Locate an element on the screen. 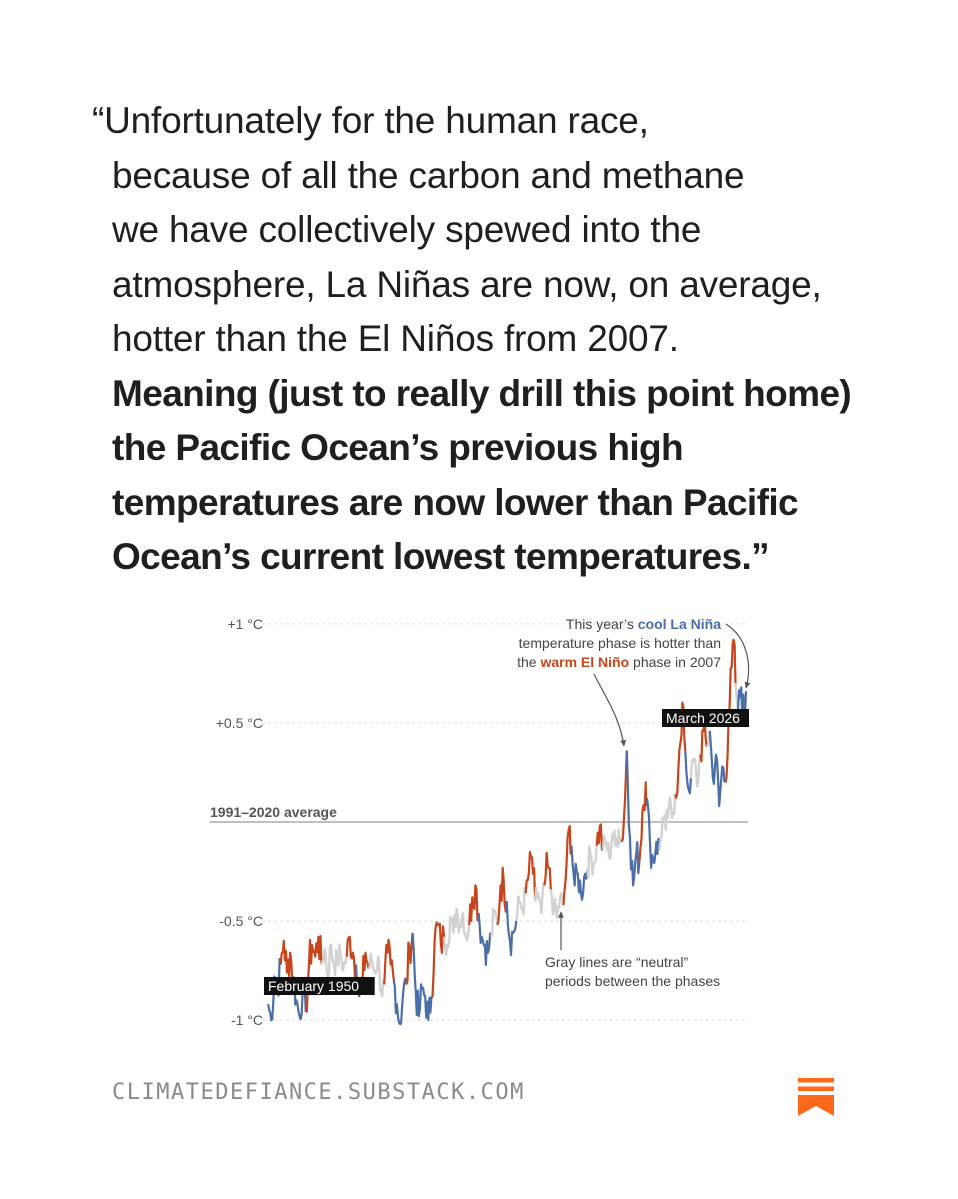 The height and width of the screenshot is (1199, 958). end-label-text: March 2026 is located at coordinates (703, 718).